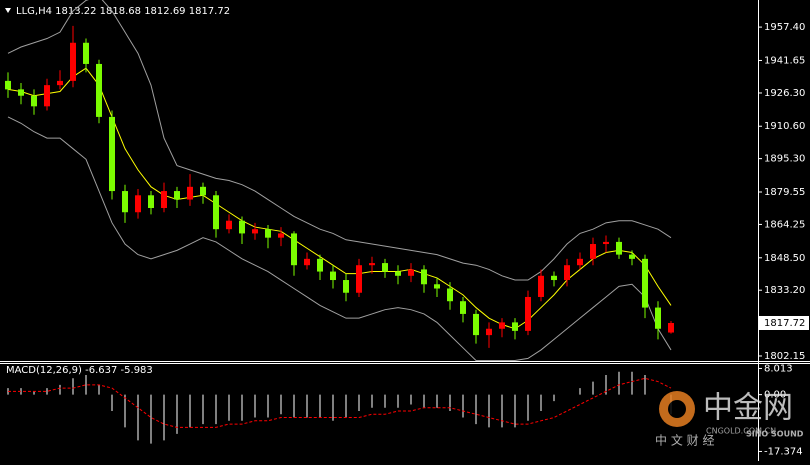  I want to click on last-price: 1817.72, so click(784, 323).